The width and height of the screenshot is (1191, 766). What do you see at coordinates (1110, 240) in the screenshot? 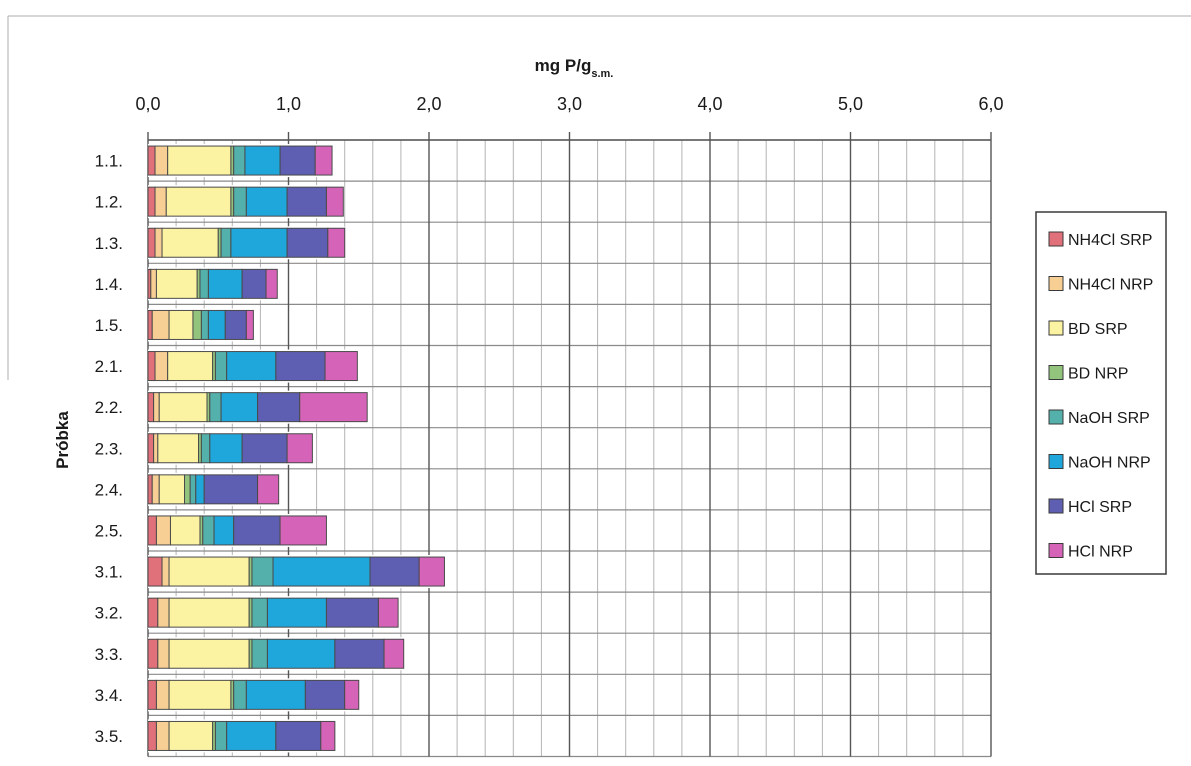
I see `legend-label: NH4Cl SRP` at bounding box center [1110, 240].